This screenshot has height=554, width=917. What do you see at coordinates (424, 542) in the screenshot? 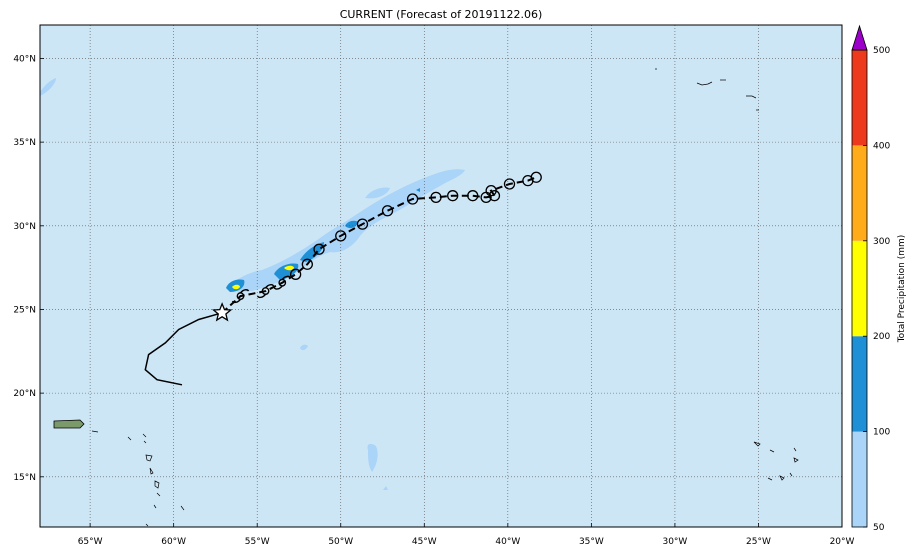
I see `lon-tick-label: 45°W` at bounding box center [424, 542].